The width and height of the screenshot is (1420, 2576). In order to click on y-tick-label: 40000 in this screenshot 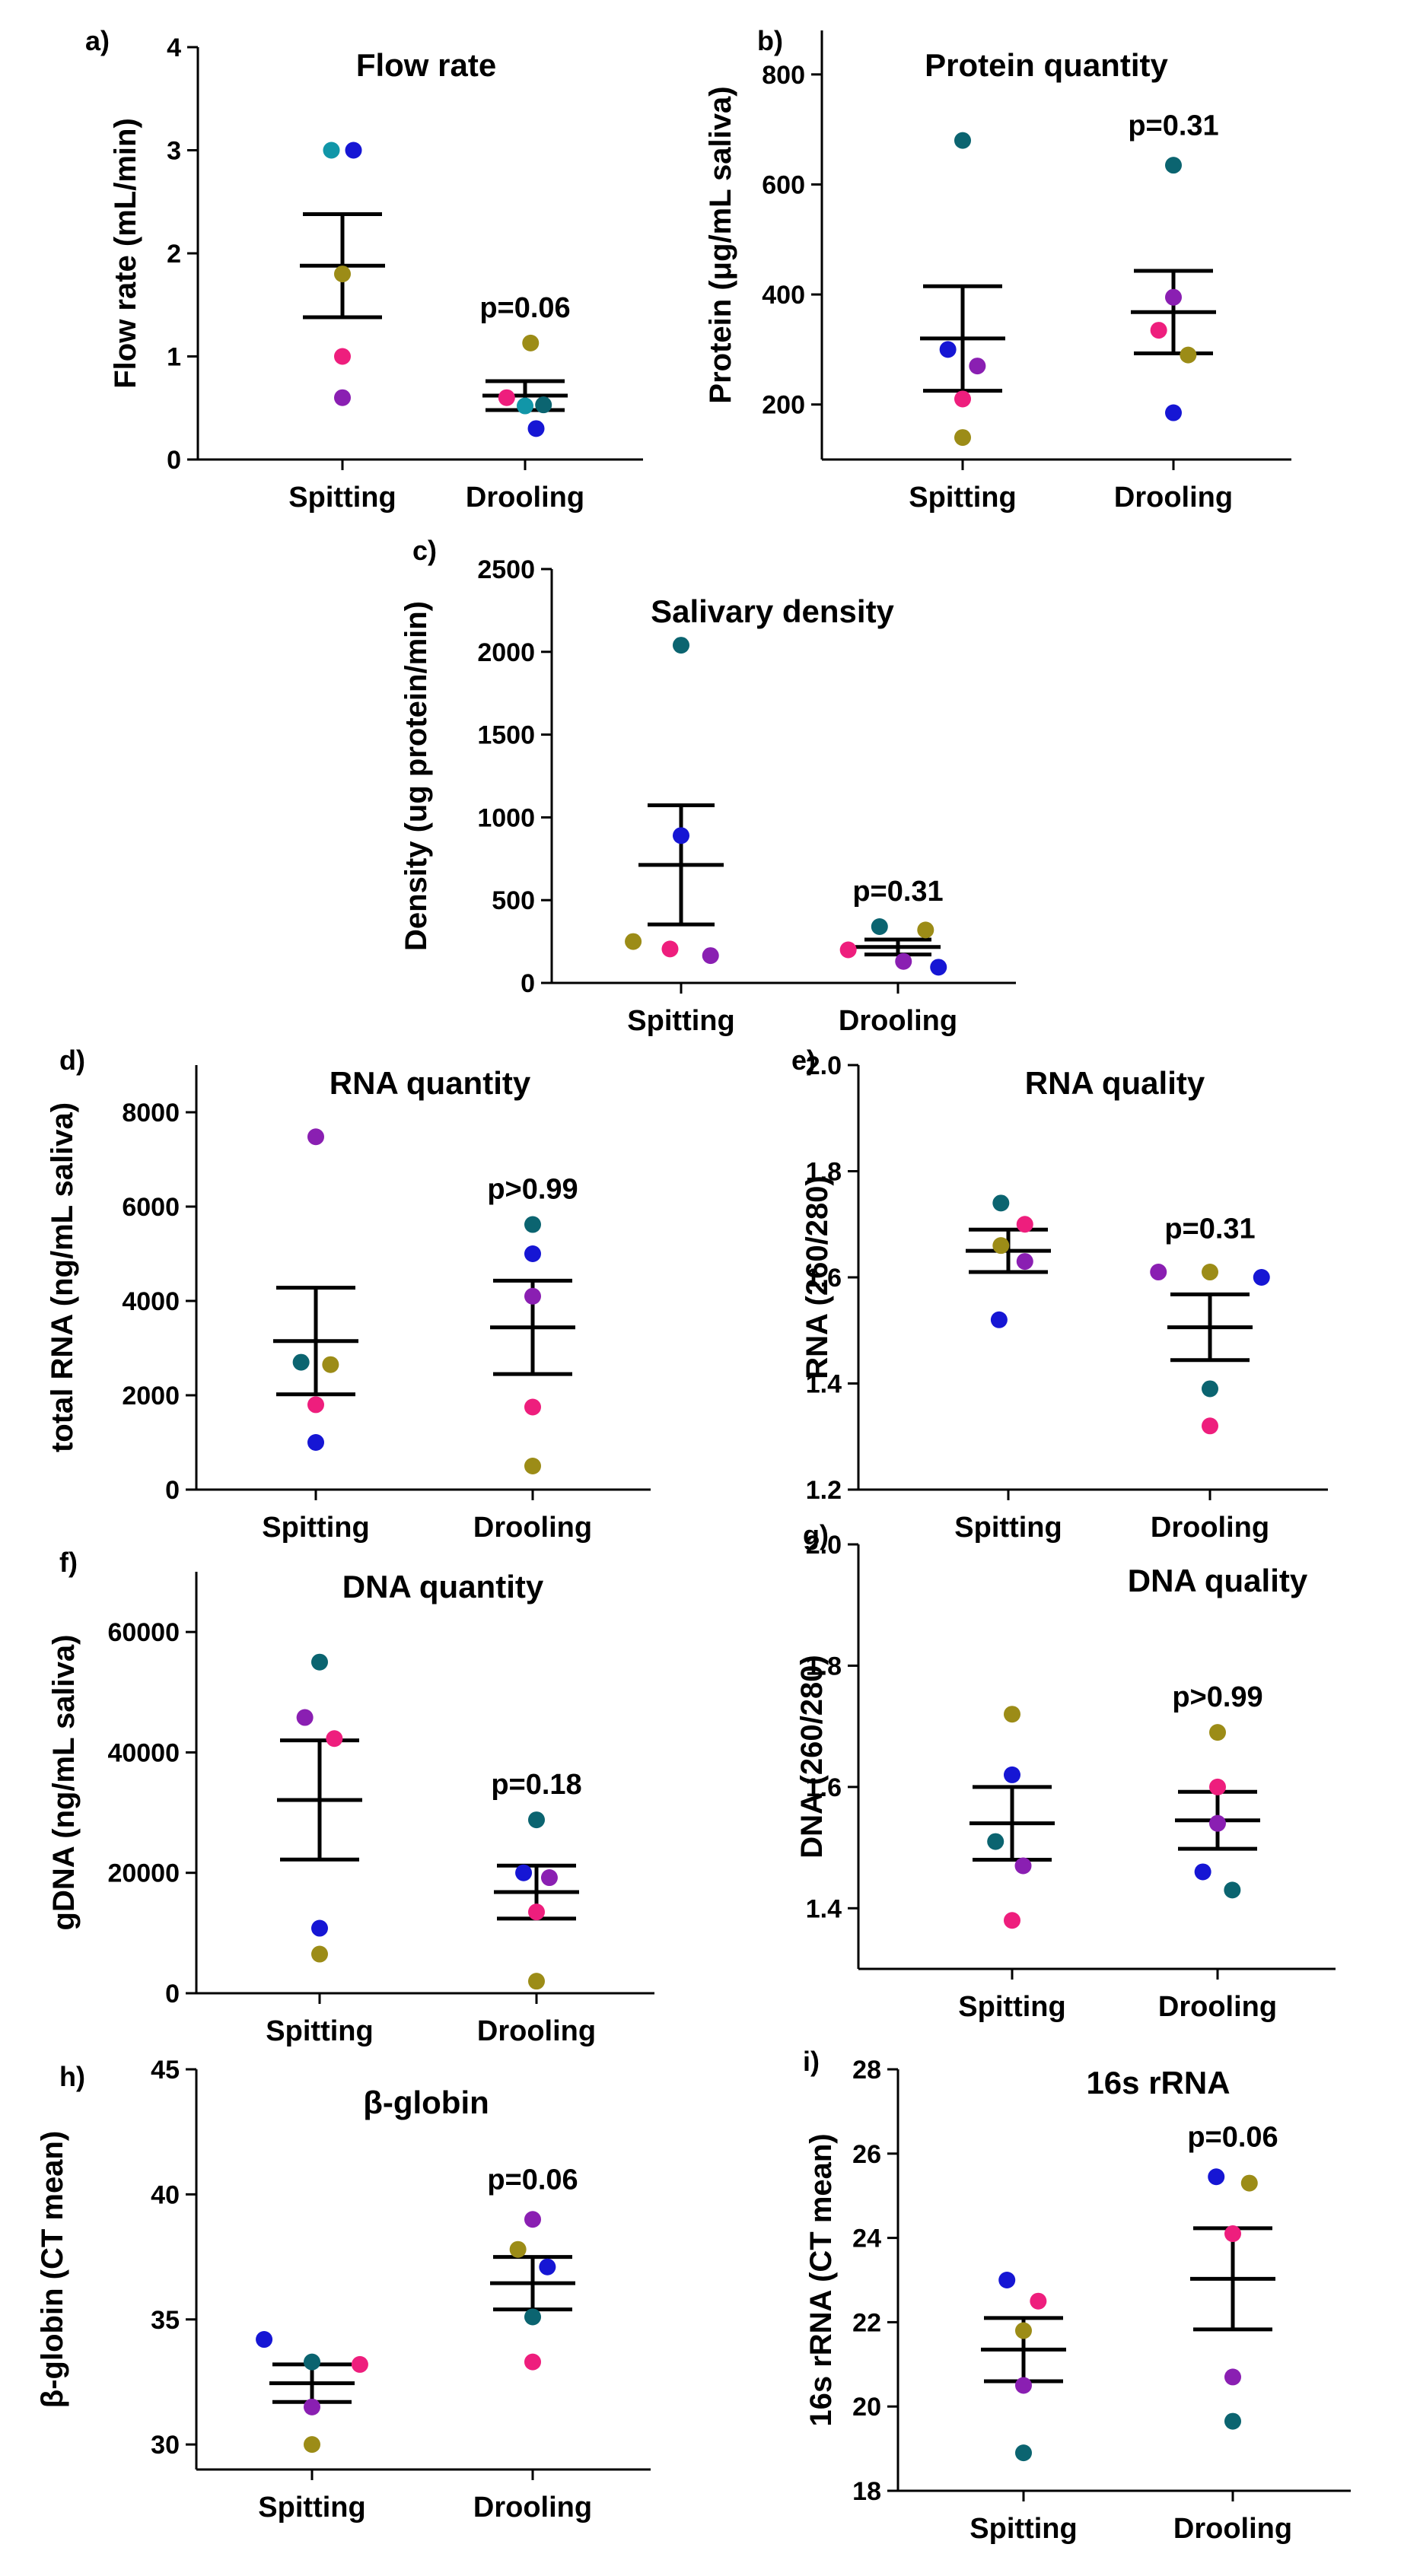, I will do `click(143, 1752)`.